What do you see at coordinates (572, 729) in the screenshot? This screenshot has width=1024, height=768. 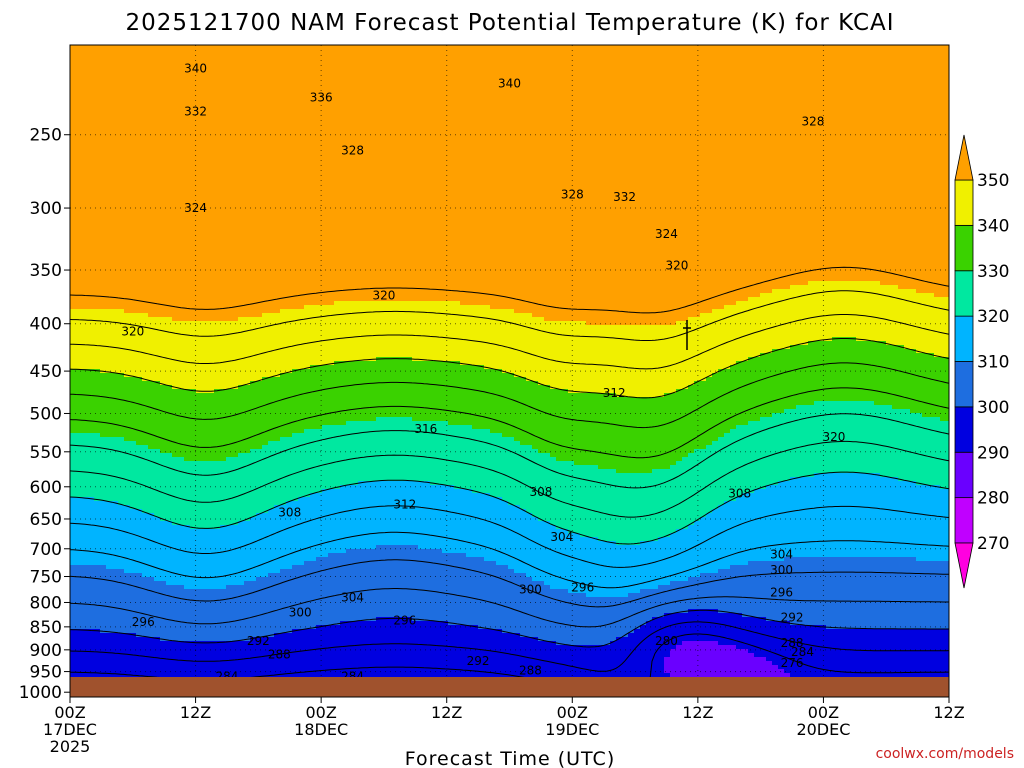 I see `x-tick-label: 19DEC` at bounding box center [572, 729].